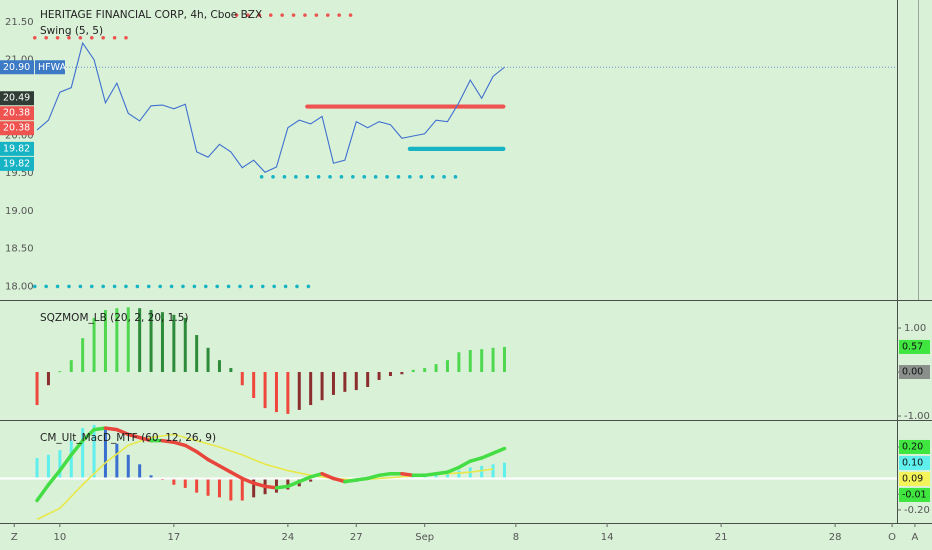 This screenshot has width=932, height=550. Describe the element at coordinates (912, 462) in the screenshot. I see `value-box-label: 0.10` at that location.